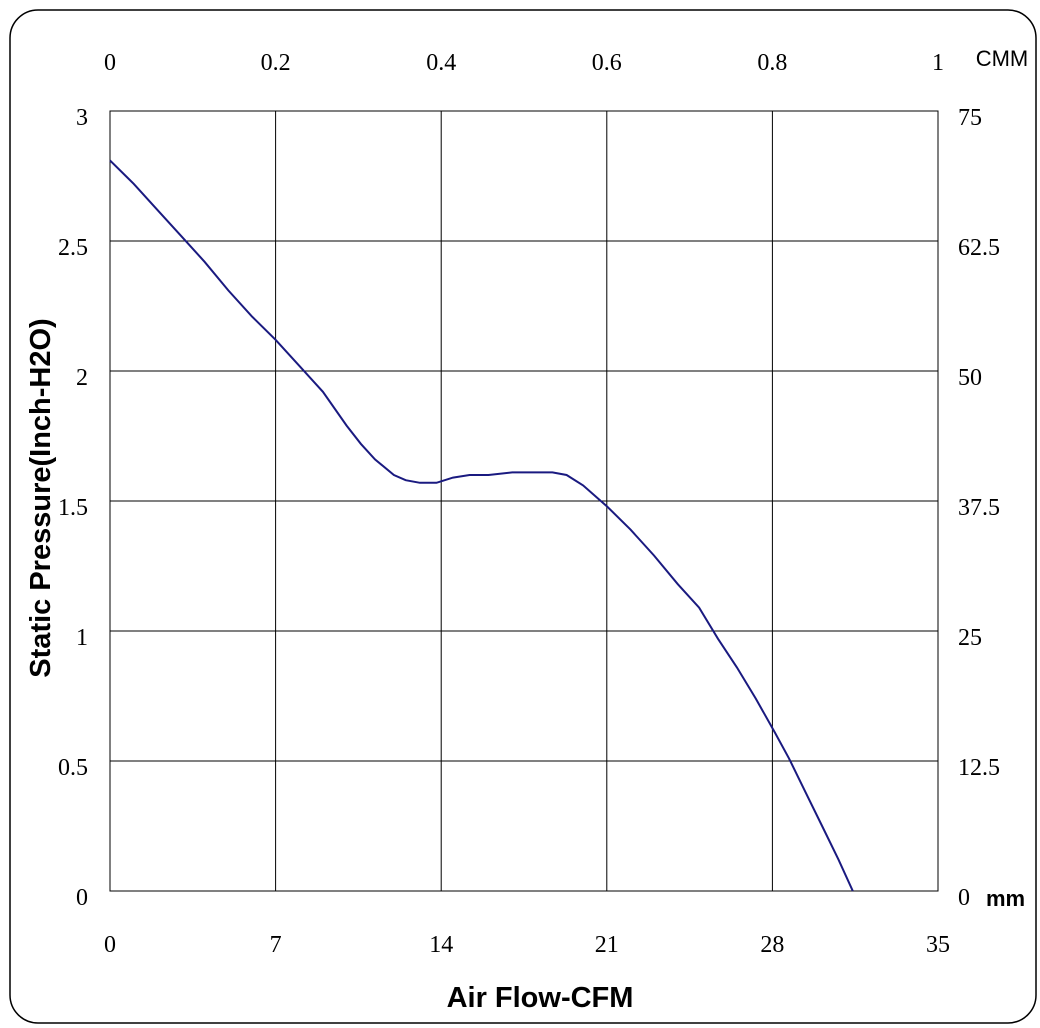 Image resolution: width=1040 pixels, height=1028 pixels. I want to click on right-axis-tick-labels: 0 12.5 25 37.5 50 62.5 75, so click(979, 508).